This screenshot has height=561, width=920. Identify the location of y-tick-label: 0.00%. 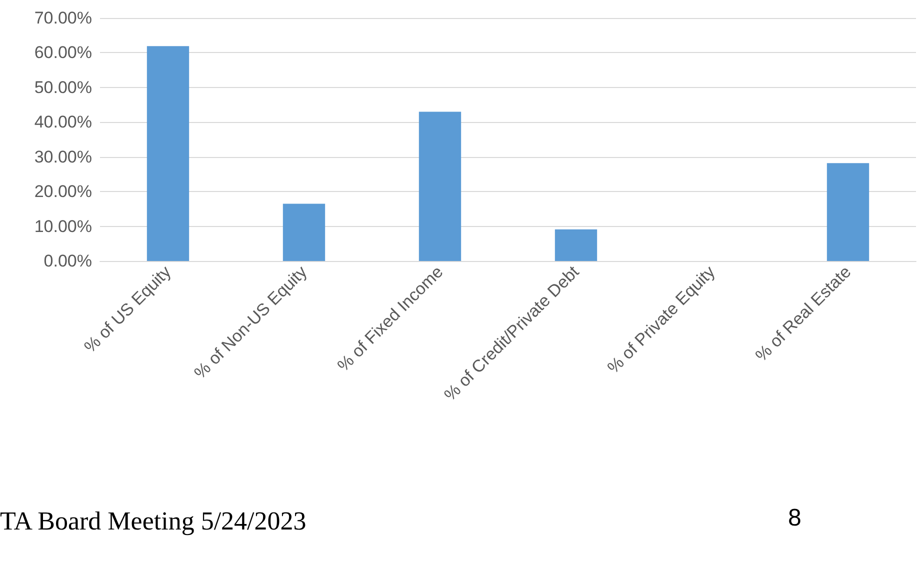
(68, 261).